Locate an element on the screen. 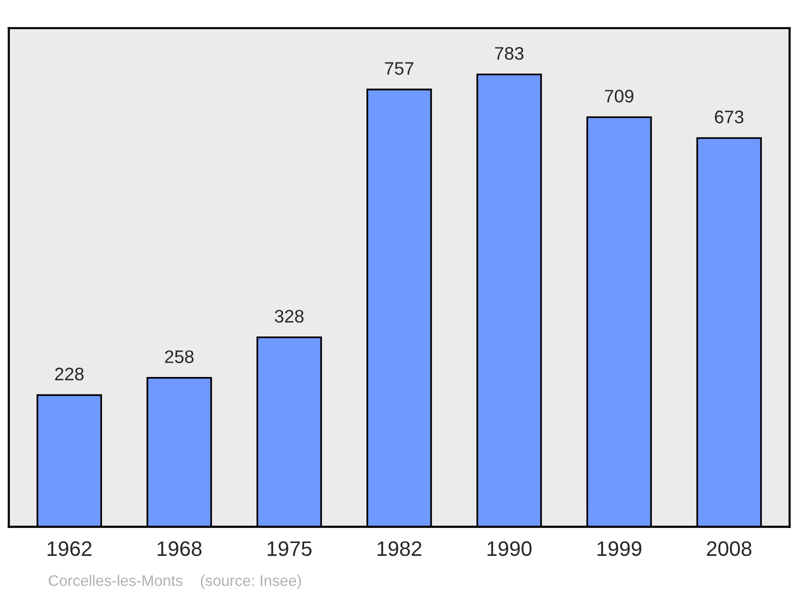 The width and height of the screenshot is (800, 598). x-tick-label: 1975 is located at coordinates (290, 548).